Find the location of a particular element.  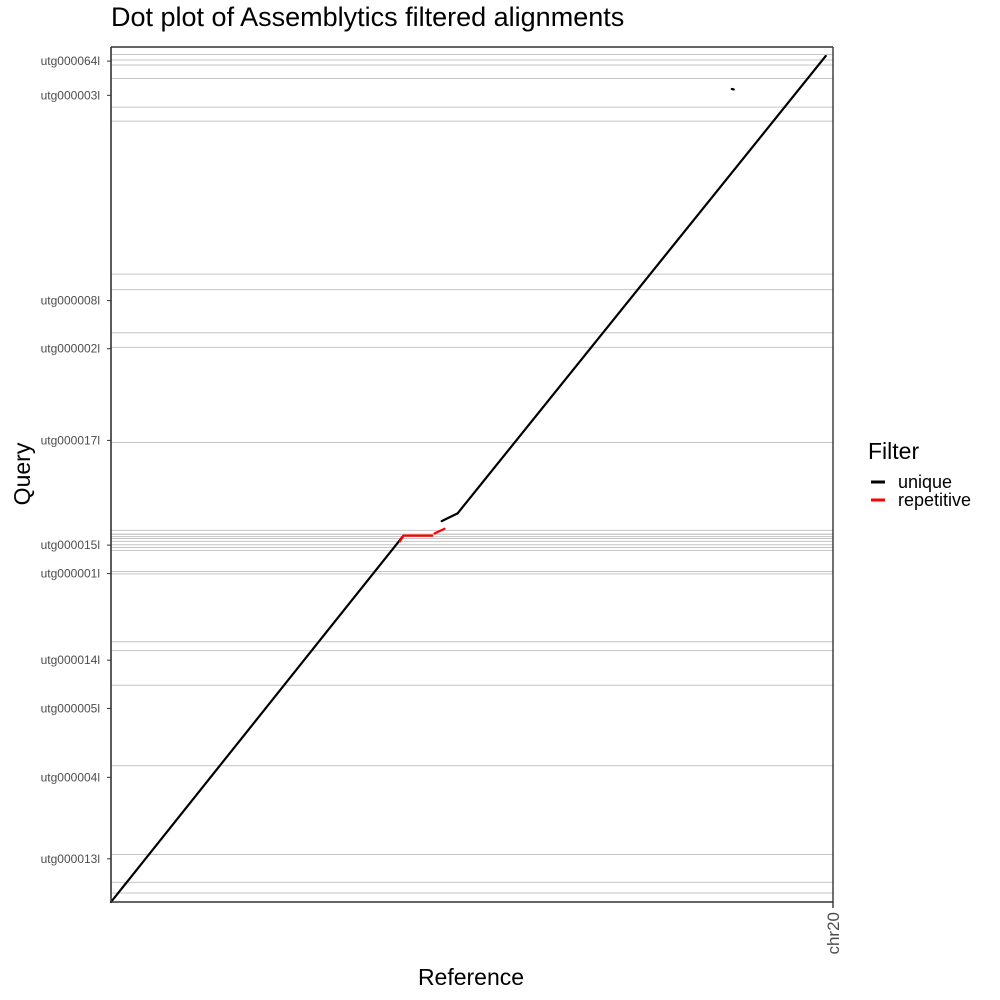

y-tick-label-8: utg000008l is located at coordinates (70, 301).